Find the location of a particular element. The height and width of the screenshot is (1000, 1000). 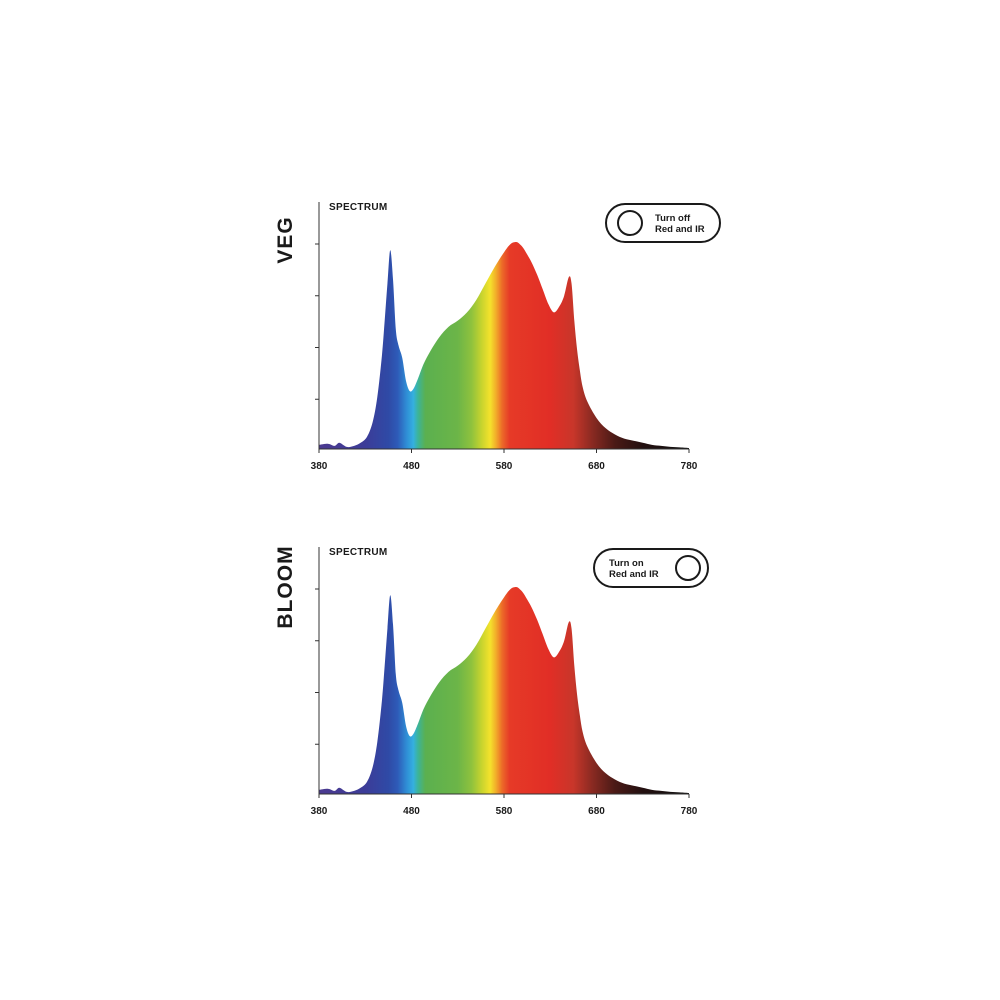

toggle-label-line1: Turn on is located at coordinates (626, 563).